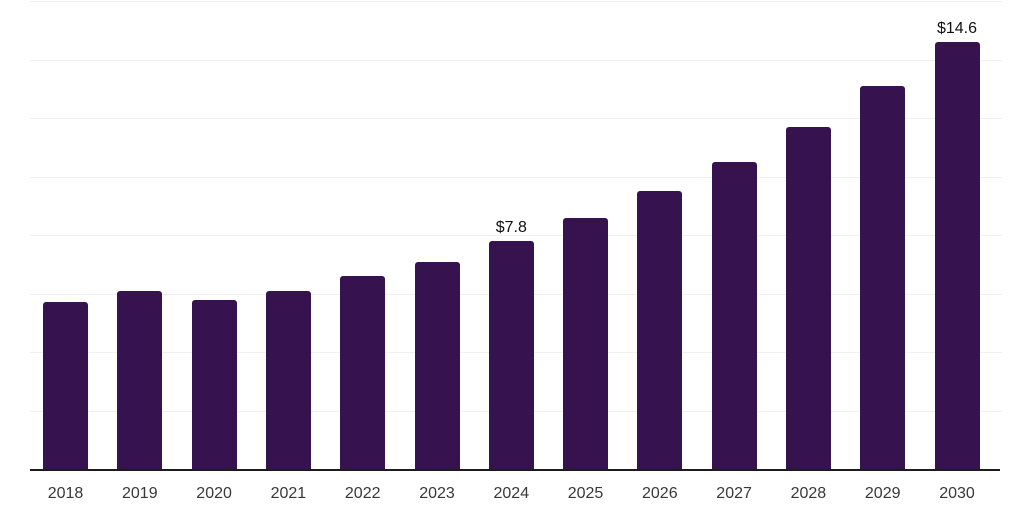  What do you see at coordinates (363, 372) in the screenshot?
I see `bar-2022` at bounding box center [363, 372].